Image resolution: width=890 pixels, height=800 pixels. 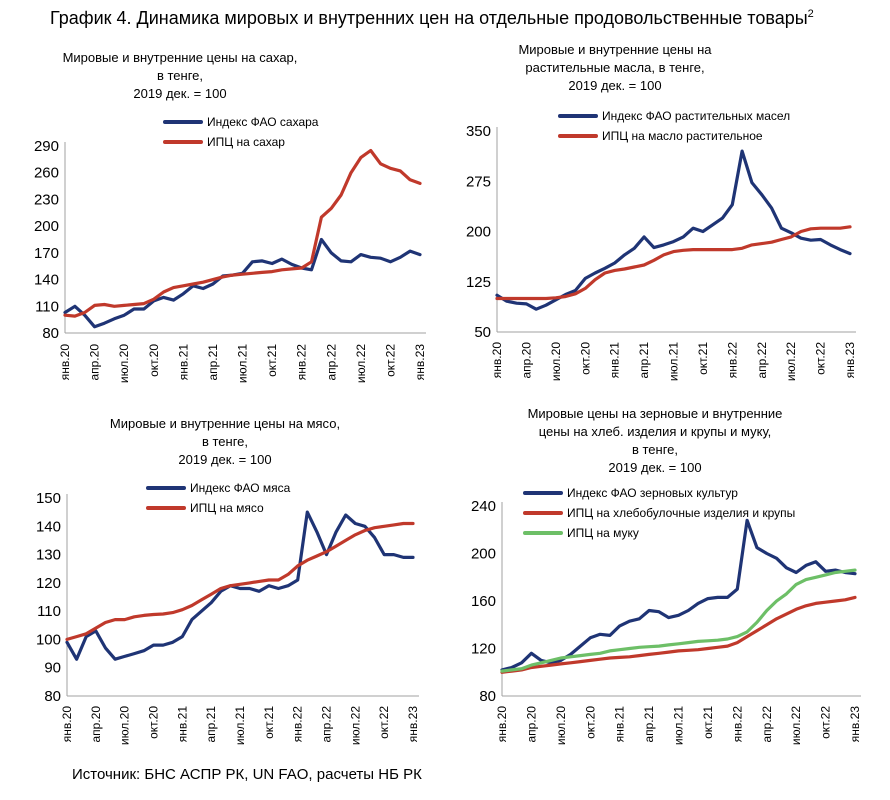 I want to click on y-tick-label: 230, so click(x=46, y=199).